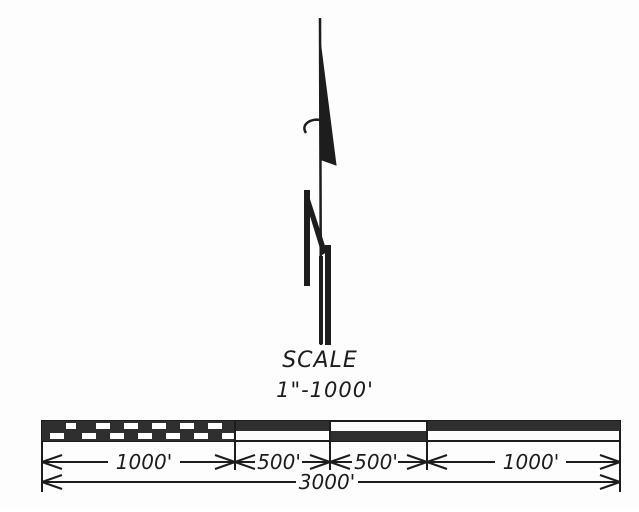  What do you see at coordinates (279, 462) in the screenshot?
I see `dimension-label-500-first: 500'` at bounding box center [279, 462].